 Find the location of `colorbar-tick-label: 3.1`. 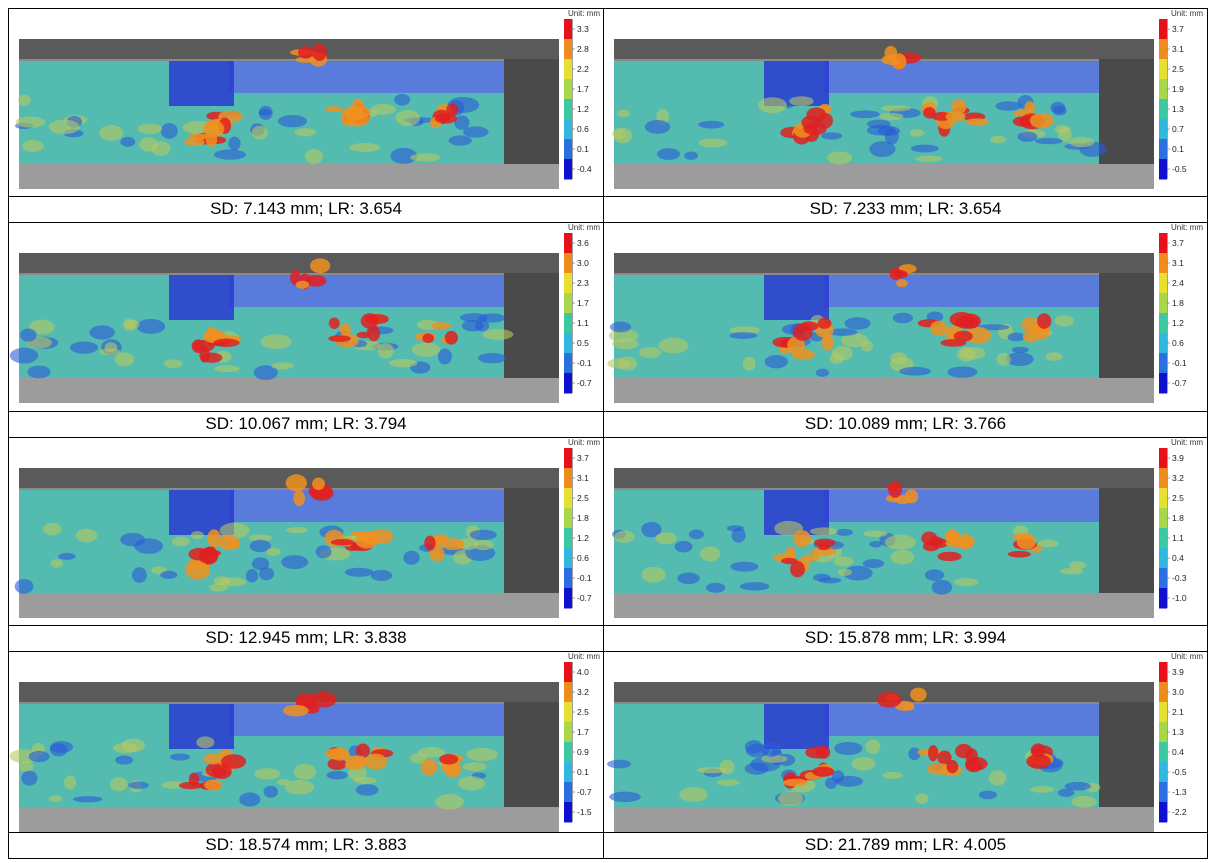

colorbar-tick-label: 3.1 is located at coordinates (1178, 49).